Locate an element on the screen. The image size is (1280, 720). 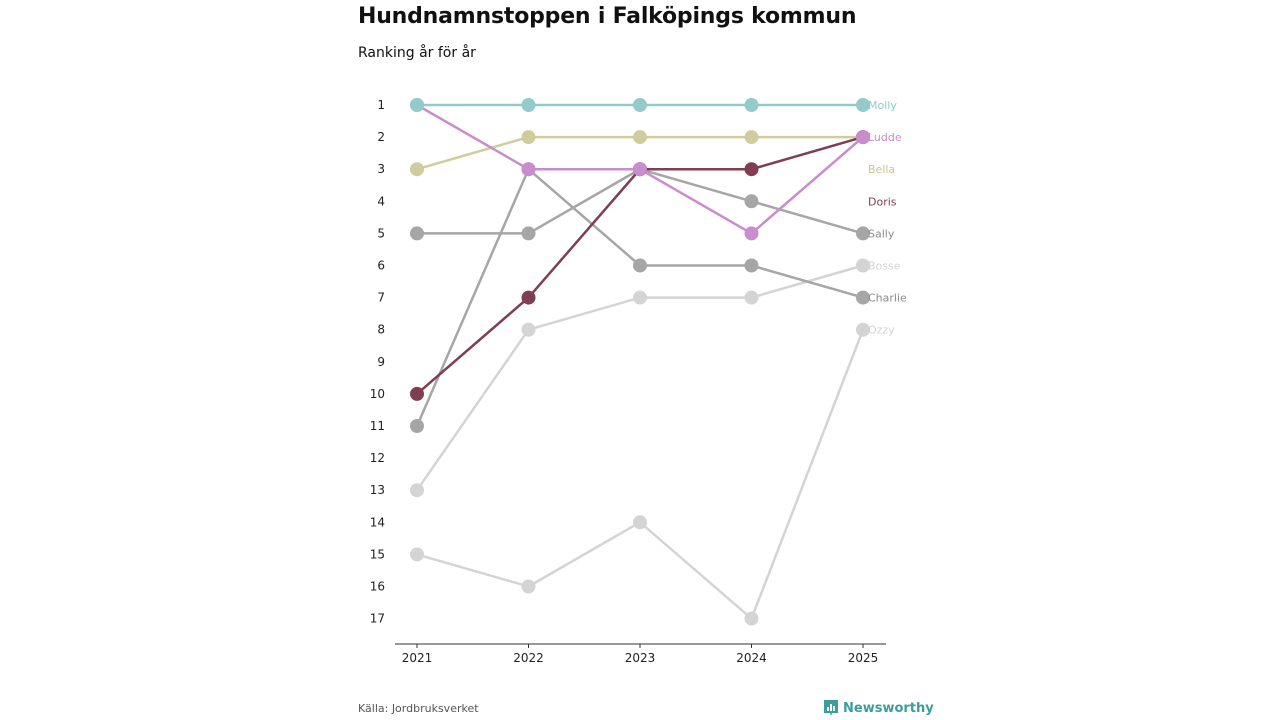
y-tick-label: 14 is located at coordinates (377, 522).